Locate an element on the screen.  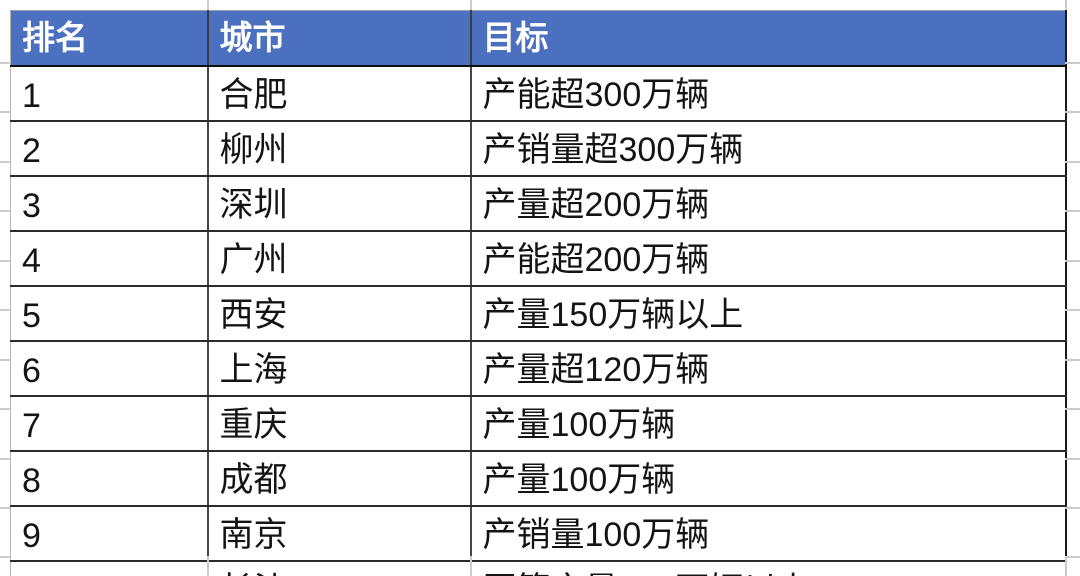
table-row: 9 南京 产销量100万辆 is located at coordinates (538, 534).